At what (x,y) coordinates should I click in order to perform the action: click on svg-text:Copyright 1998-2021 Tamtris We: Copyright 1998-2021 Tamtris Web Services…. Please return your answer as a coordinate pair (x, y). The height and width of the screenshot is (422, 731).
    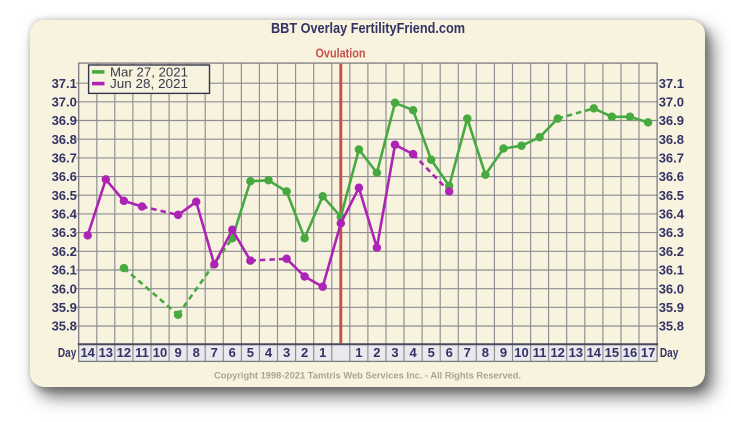
    Looking at the image, I should click on (367, 375).